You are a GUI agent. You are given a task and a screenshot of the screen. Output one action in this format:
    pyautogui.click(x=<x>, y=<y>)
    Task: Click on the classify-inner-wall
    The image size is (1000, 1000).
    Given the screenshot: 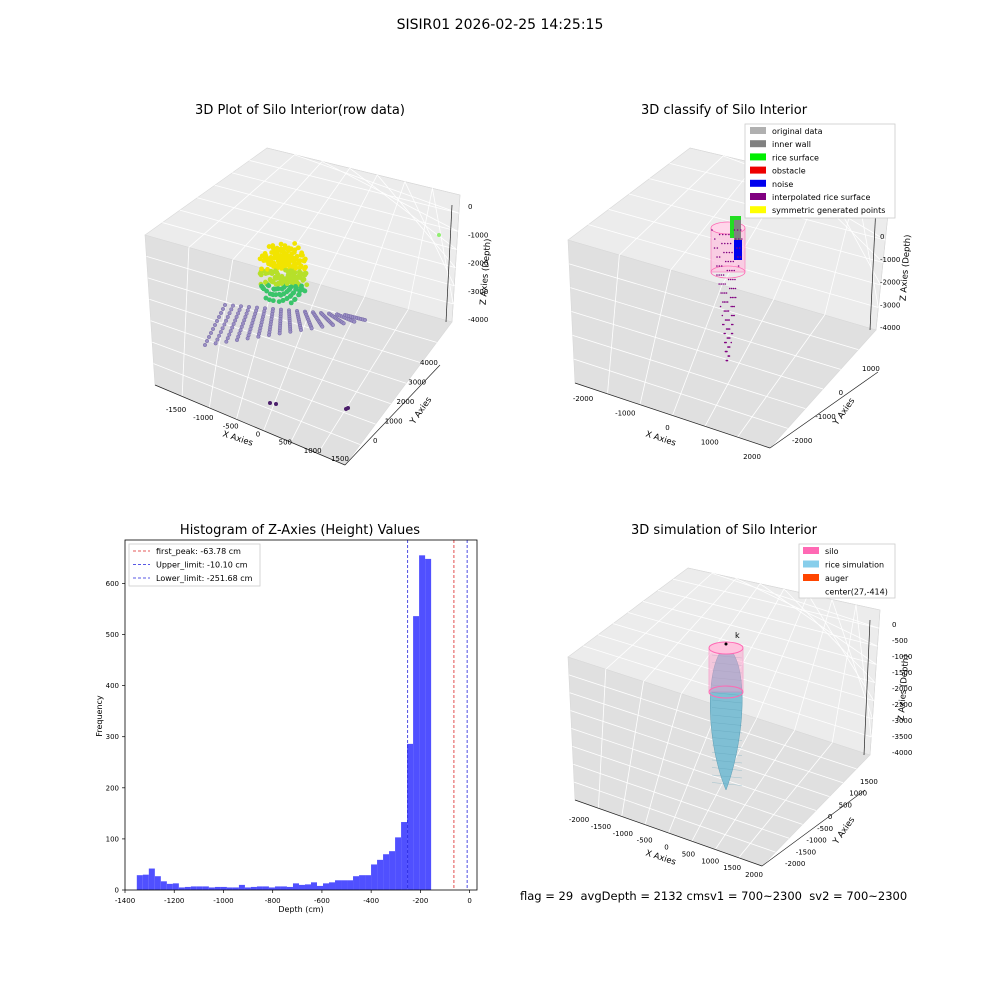 What is the action you would take?
    pyautogui.click(x=737, y=232)
    